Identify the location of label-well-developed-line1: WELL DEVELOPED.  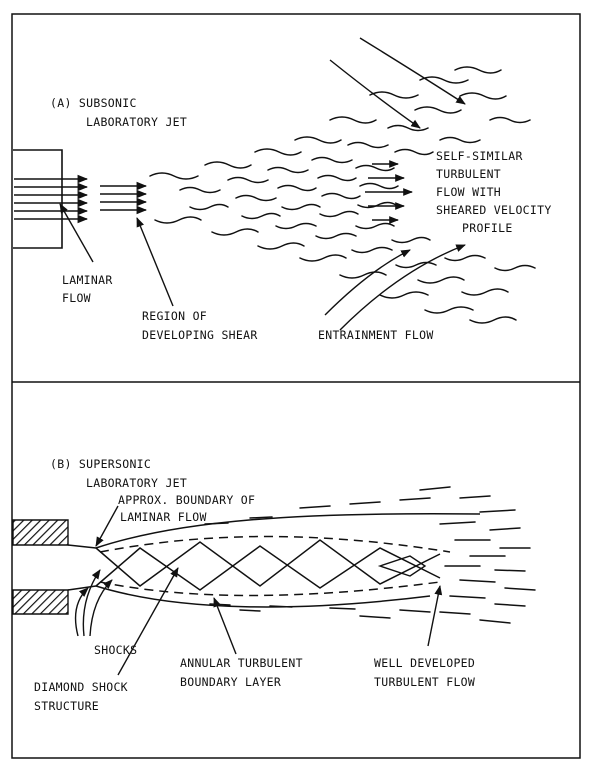
(424, 663).